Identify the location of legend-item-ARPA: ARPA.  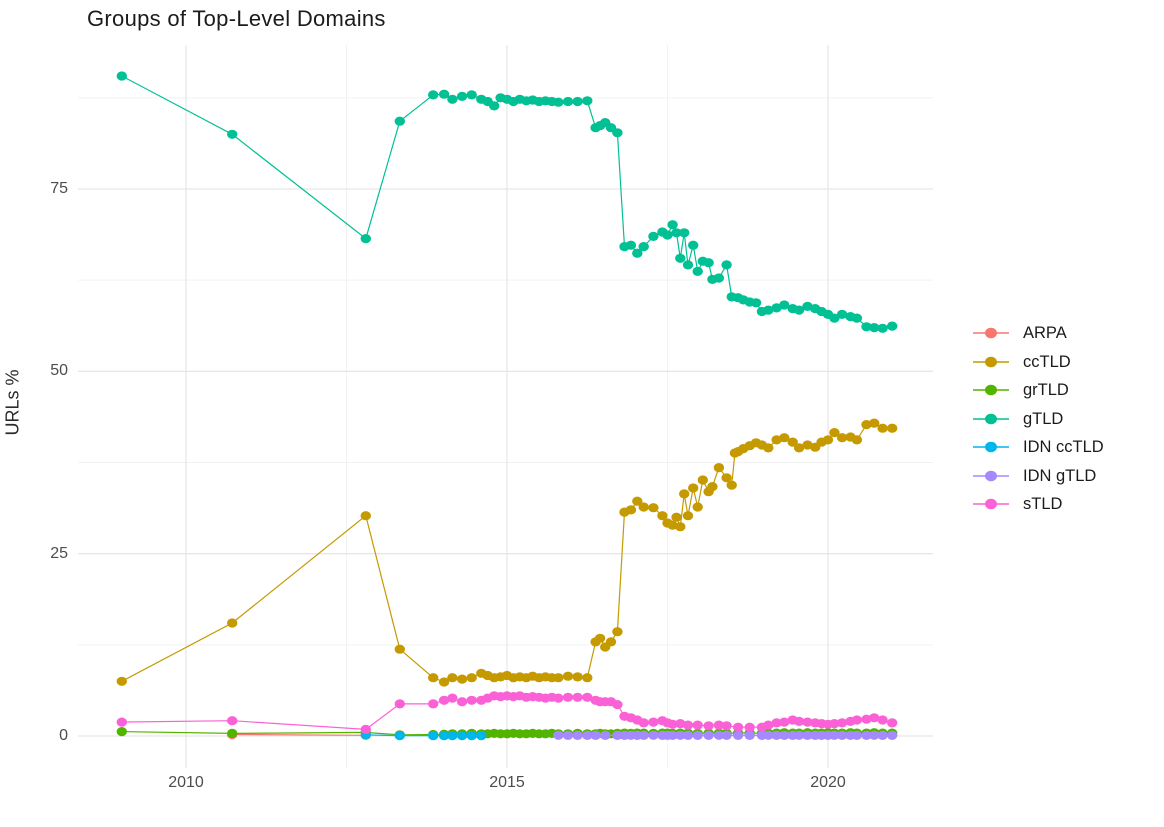
(1019, 333).